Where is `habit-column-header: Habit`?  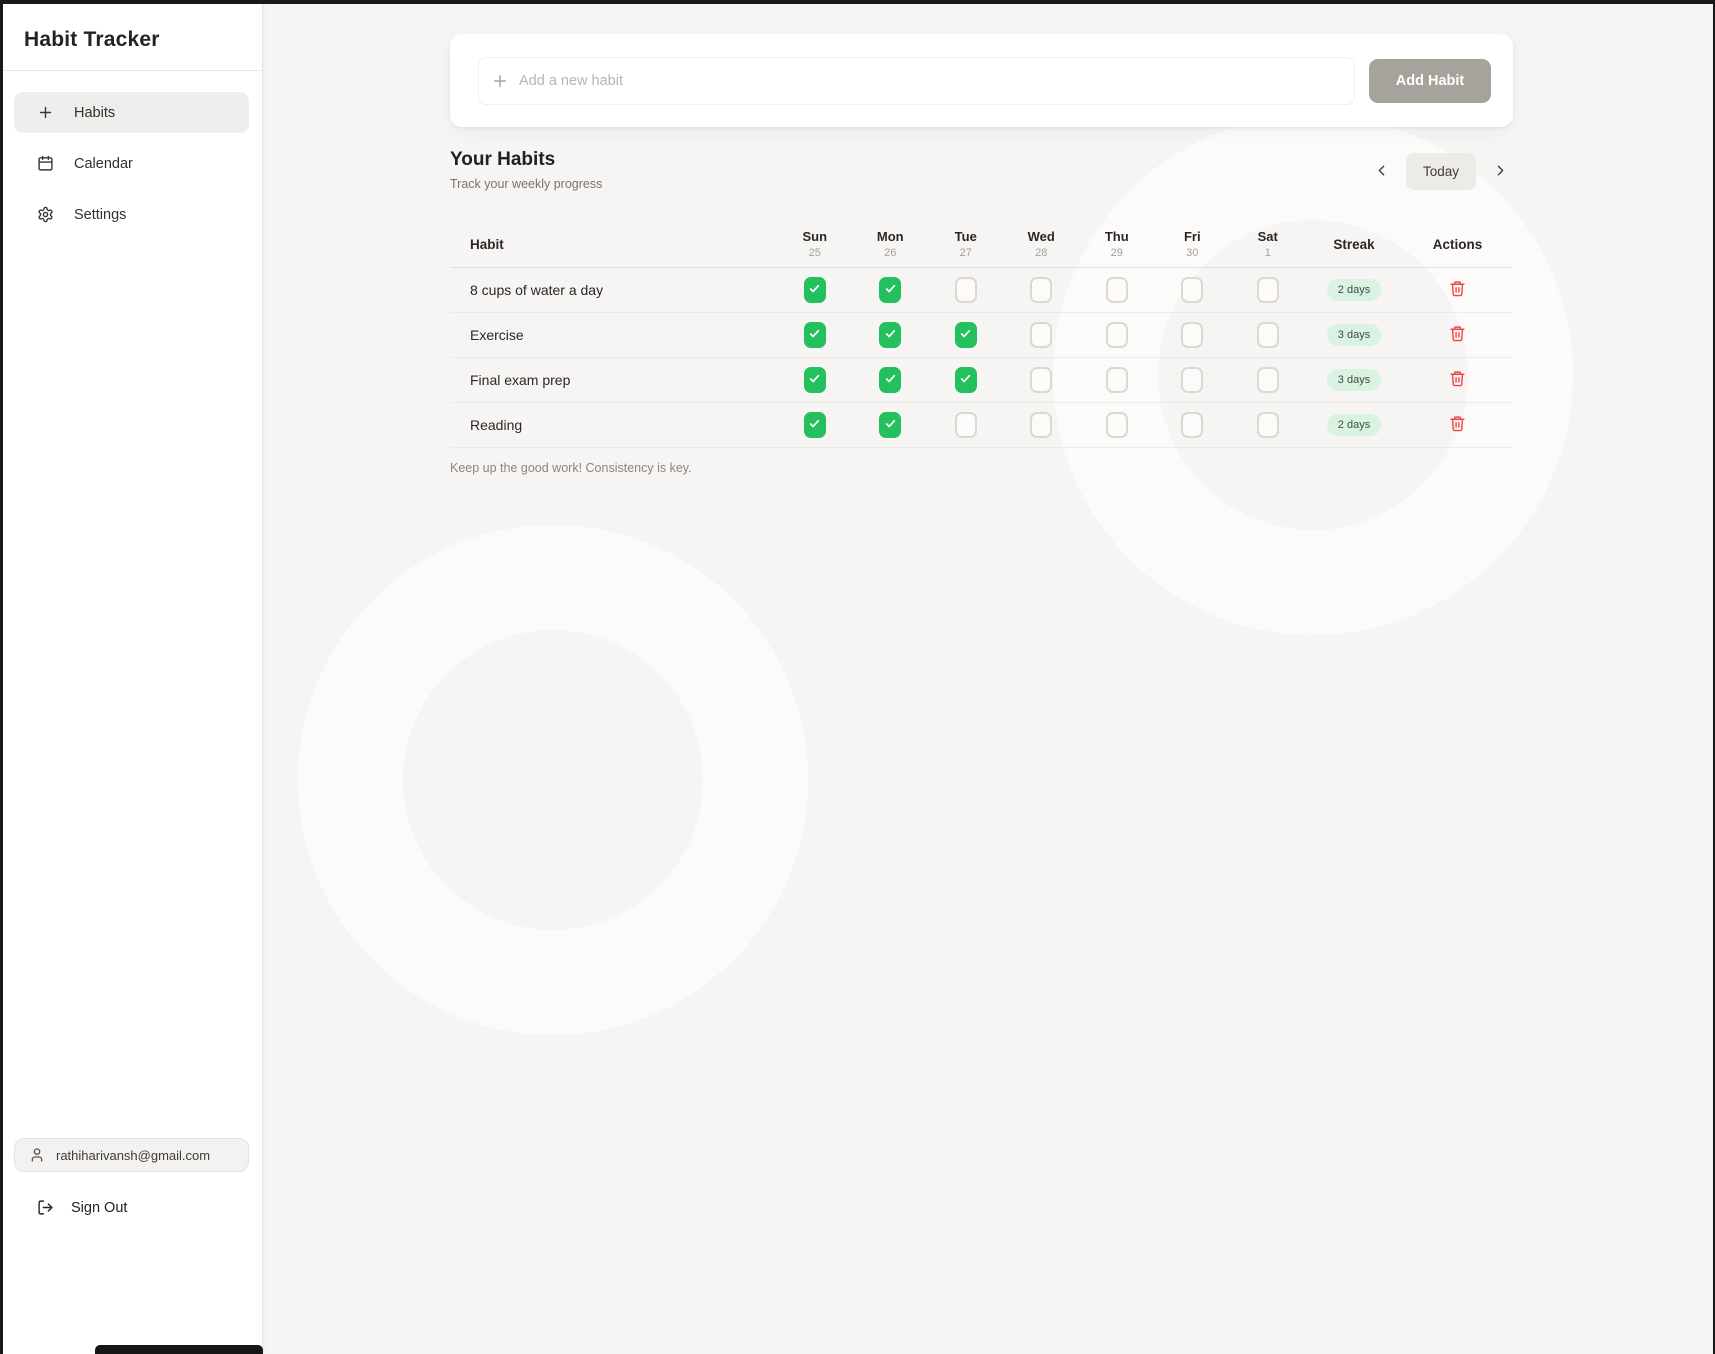
habit-column-header: Habit is located at coordinates (487, 244).